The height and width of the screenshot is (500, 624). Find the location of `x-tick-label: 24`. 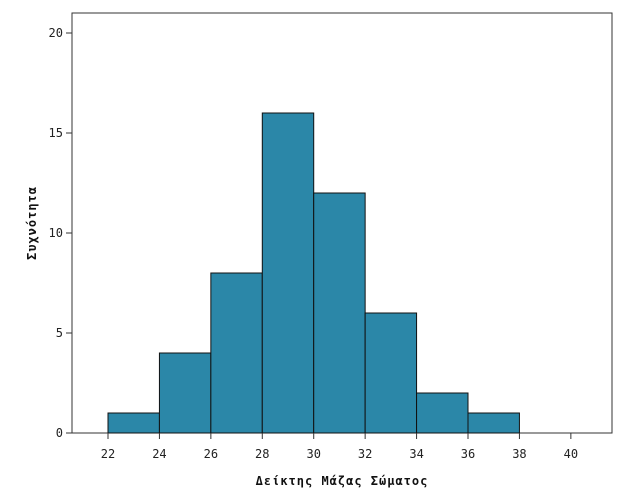

x-tick-label: 24 is located at coordinates (159, 454).